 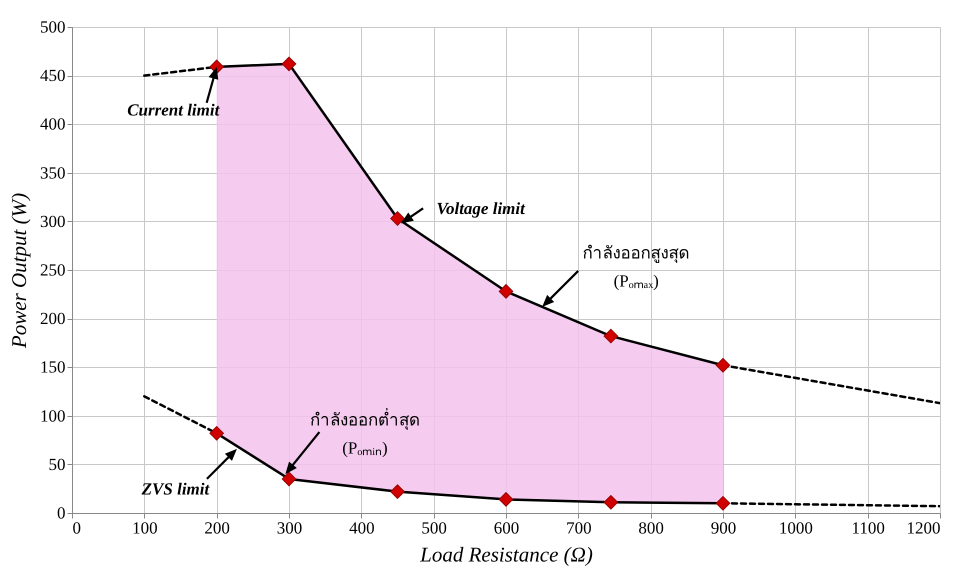 I want to click on y-tick-label: 400, so click(x=53, y=124).